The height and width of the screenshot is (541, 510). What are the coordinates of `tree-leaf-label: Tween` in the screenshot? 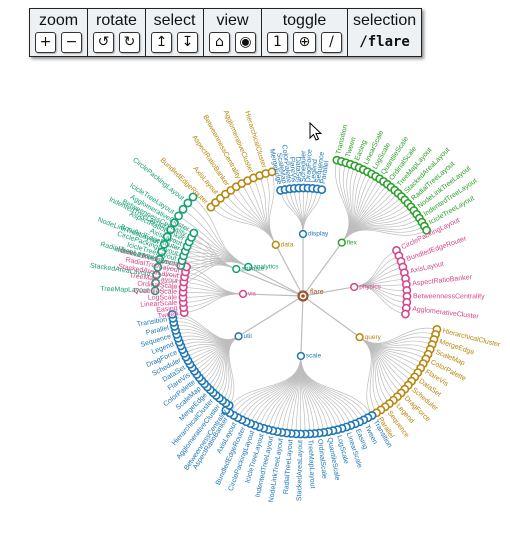 It's located at (168, 315).